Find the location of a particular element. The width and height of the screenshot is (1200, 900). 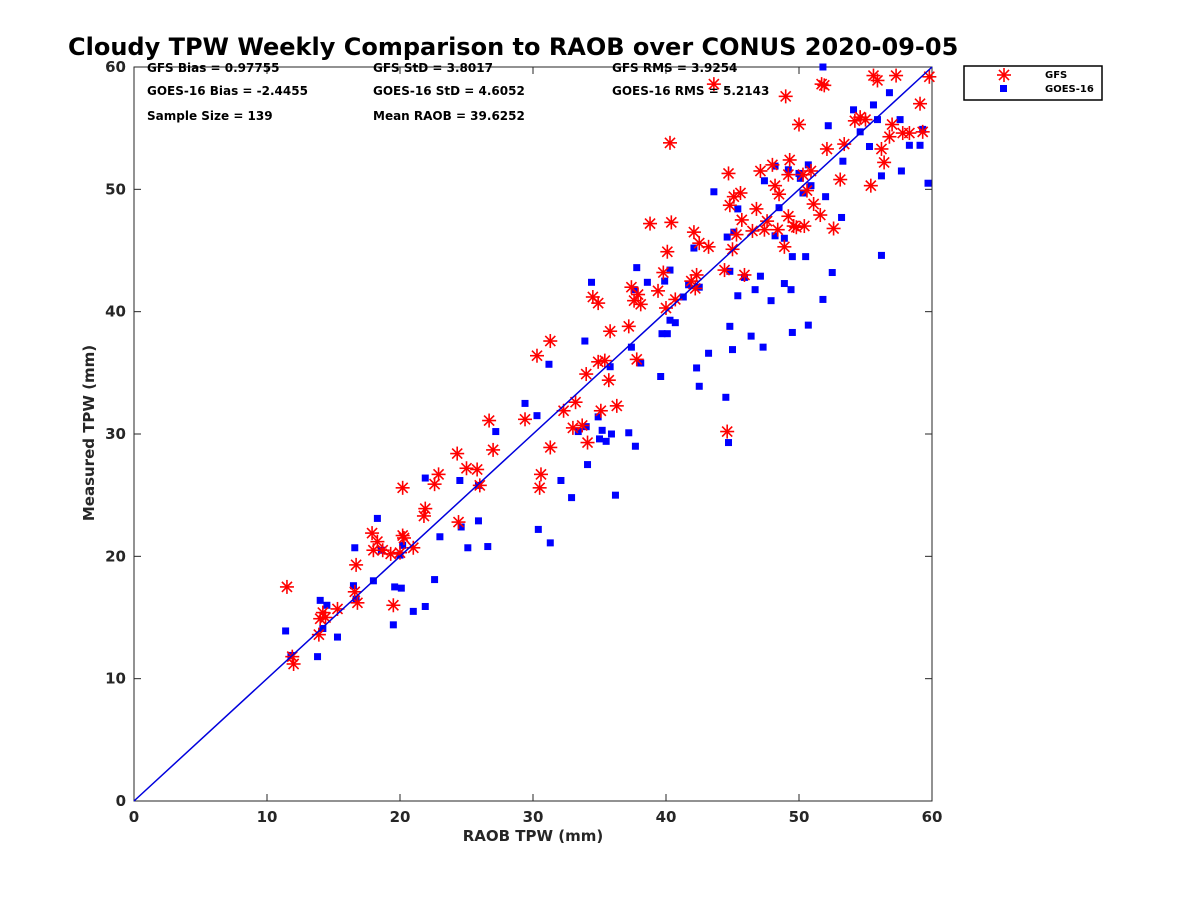

stat-mean-raob: Mean RAOB = 39.6252 is located at coordinates (449, 116).